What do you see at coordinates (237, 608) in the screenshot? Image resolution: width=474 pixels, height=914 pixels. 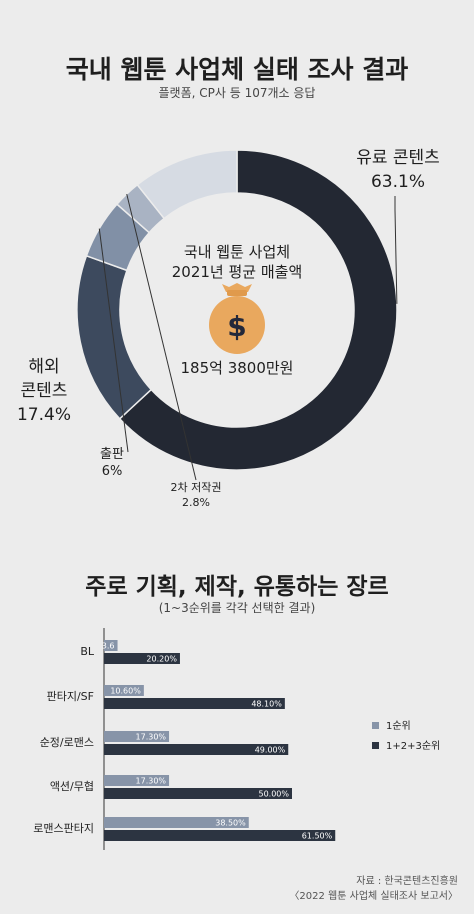 I see `section2-subtitle: (1~3순위를 각각 선택한 결과)` at bounding box center [237, 608].